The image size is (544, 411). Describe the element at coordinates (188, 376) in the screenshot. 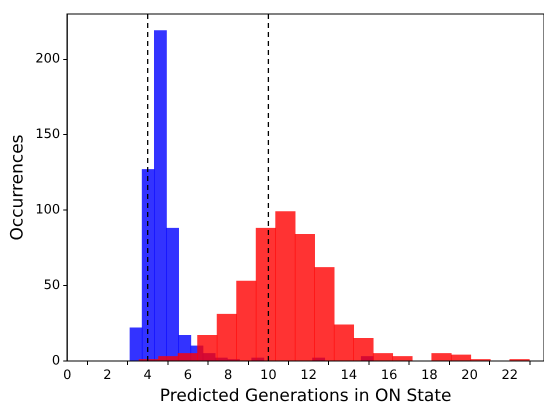

I see `x-tick-label: 6` at that location.